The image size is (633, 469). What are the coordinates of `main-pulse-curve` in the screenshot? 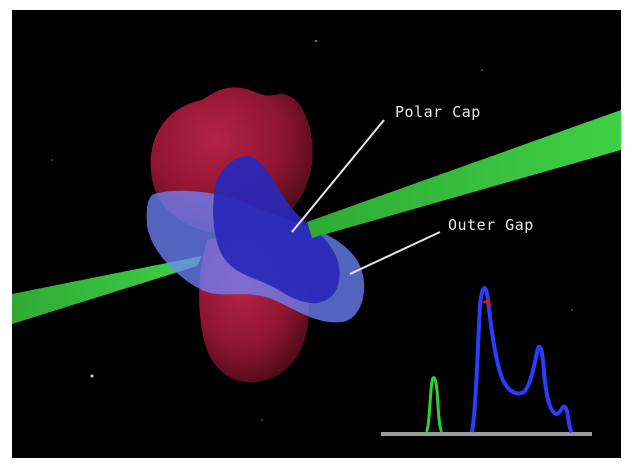 It's located at (522, 360).